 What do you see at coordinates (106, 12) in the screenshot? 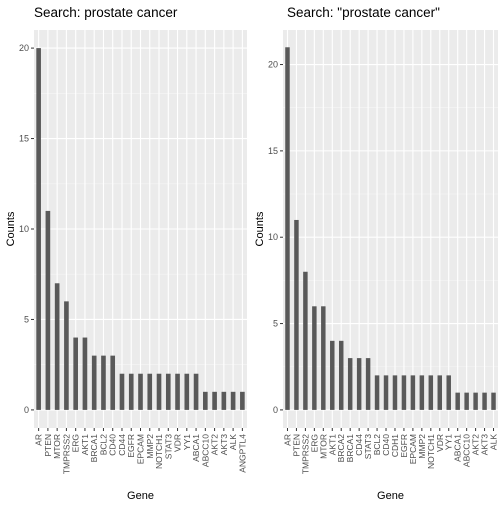
I see `chart-title: Search: prostate cancer` at bounding box center [106, 12].